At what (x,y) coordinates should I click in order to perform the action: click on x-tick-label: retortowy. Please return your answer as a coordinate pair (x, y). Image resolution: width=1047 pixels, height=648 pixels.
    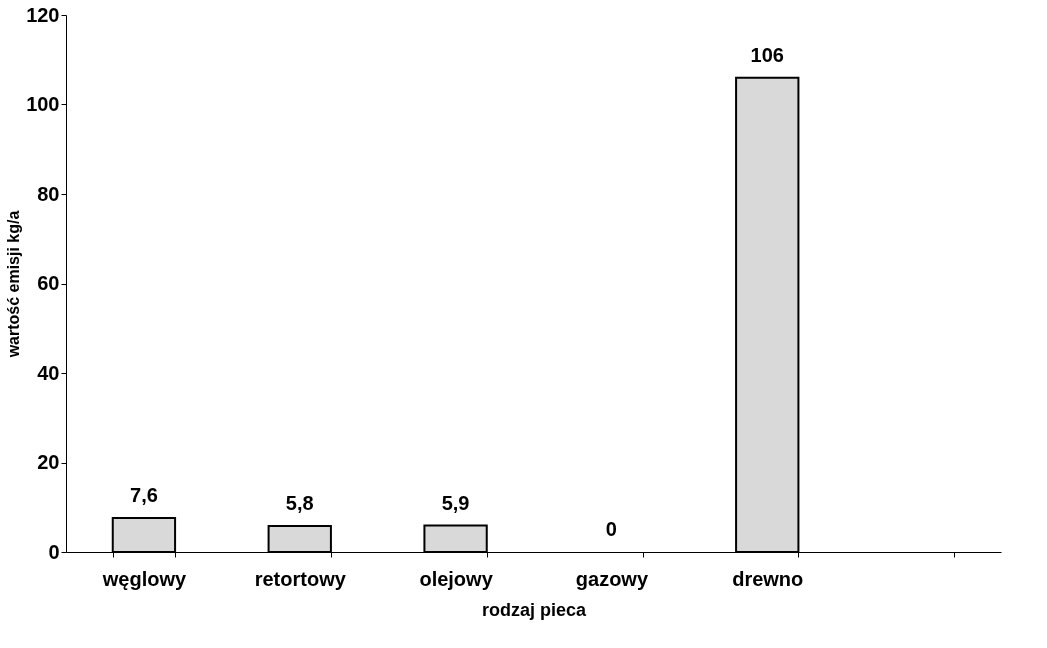
    Looking at the image, I should click on (300, 578).